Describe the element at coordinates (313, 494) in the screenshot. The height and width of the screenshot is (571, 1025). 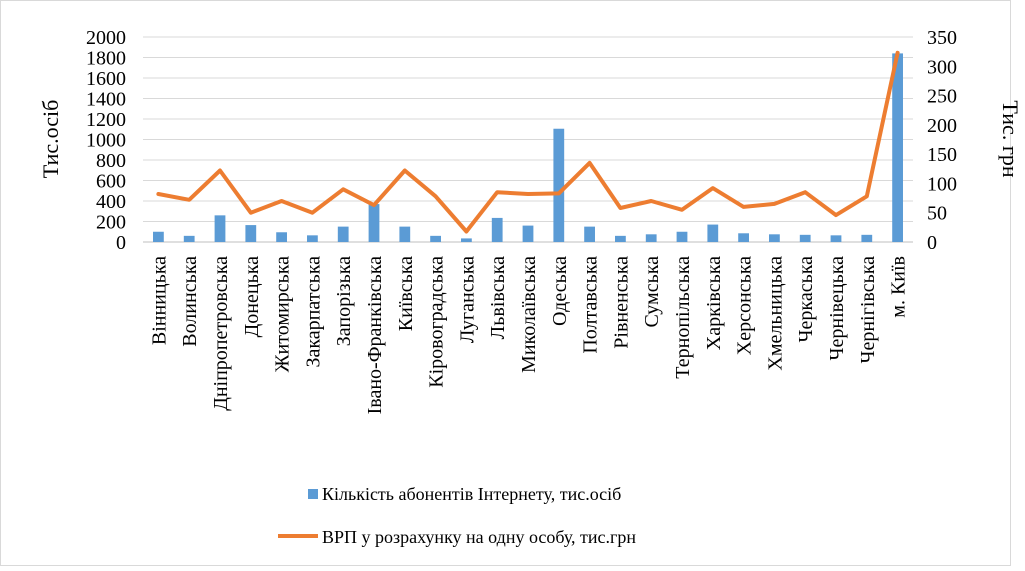
I see `legend-swatch-bar` at that location.